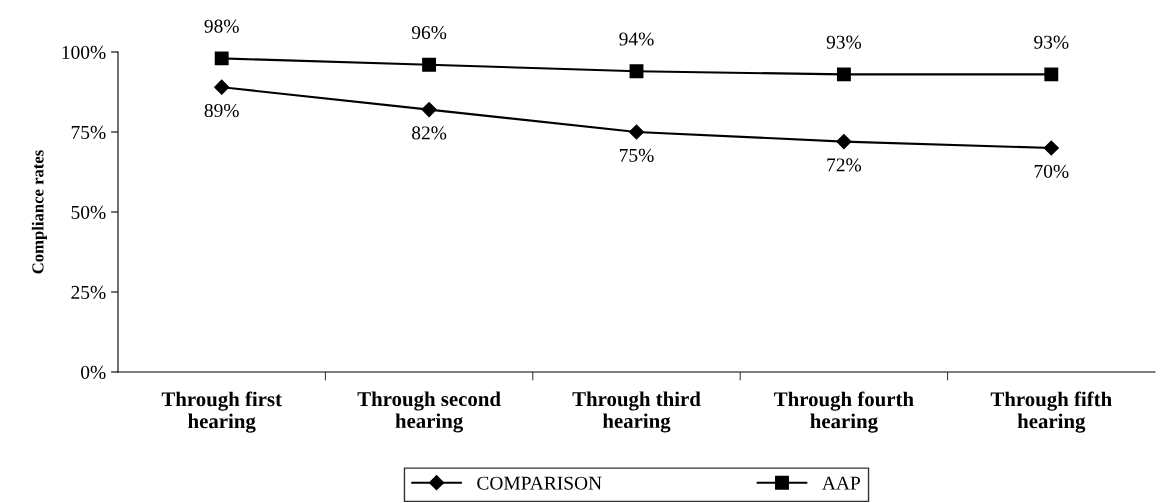 The width and height of the screenshot is (1166, 503). I want to click on x-tick-label: Through first hearing, so click(221, 412).